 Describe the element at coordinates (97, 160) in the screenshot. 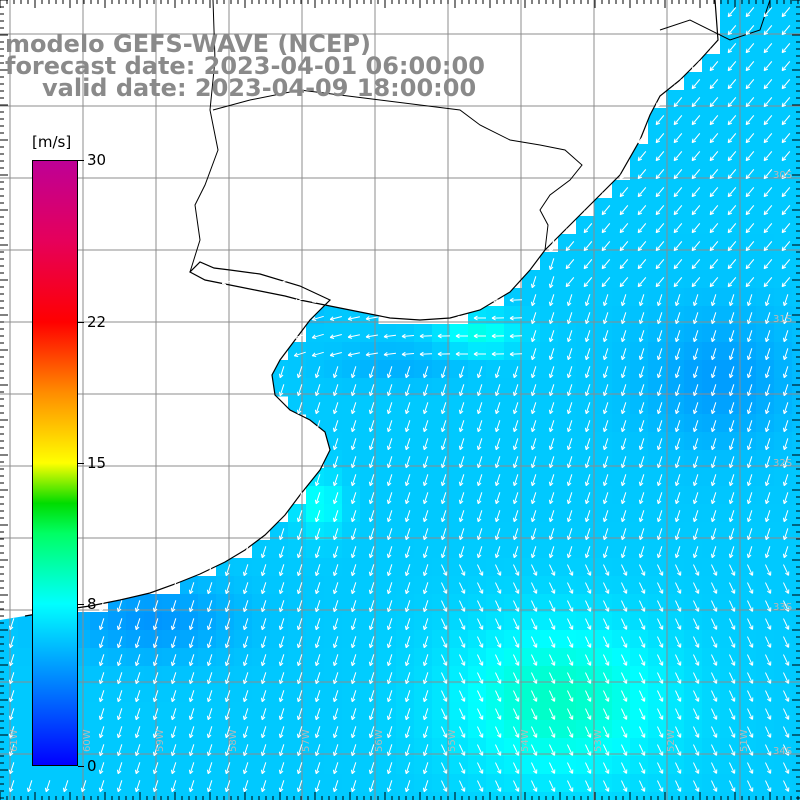

I see `colorbar-tick-label: 30` at that location.